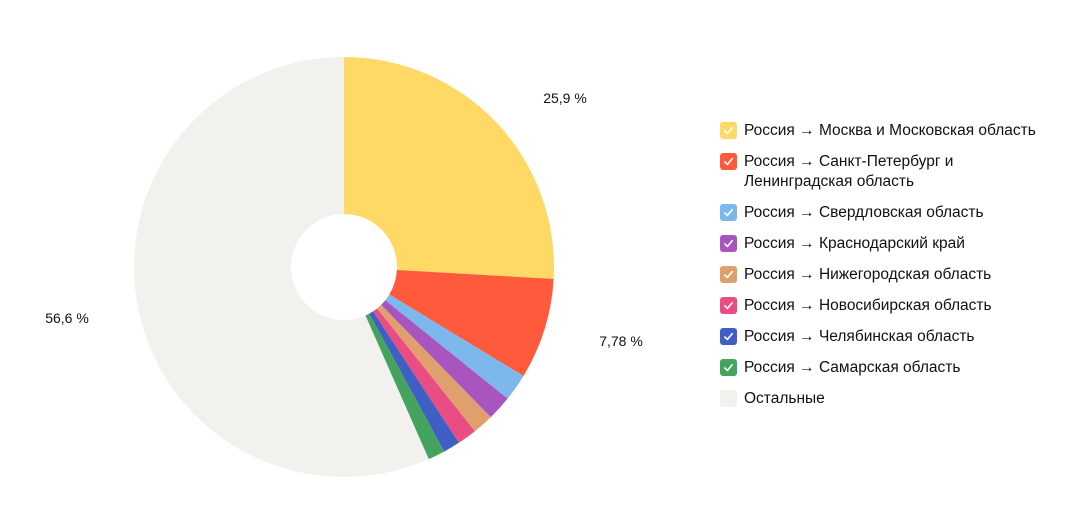 Image resolution: width=1082 pixels, height=527 pixels. I want to click on legend-label: Россия → Самарская область, so click(852, 367).